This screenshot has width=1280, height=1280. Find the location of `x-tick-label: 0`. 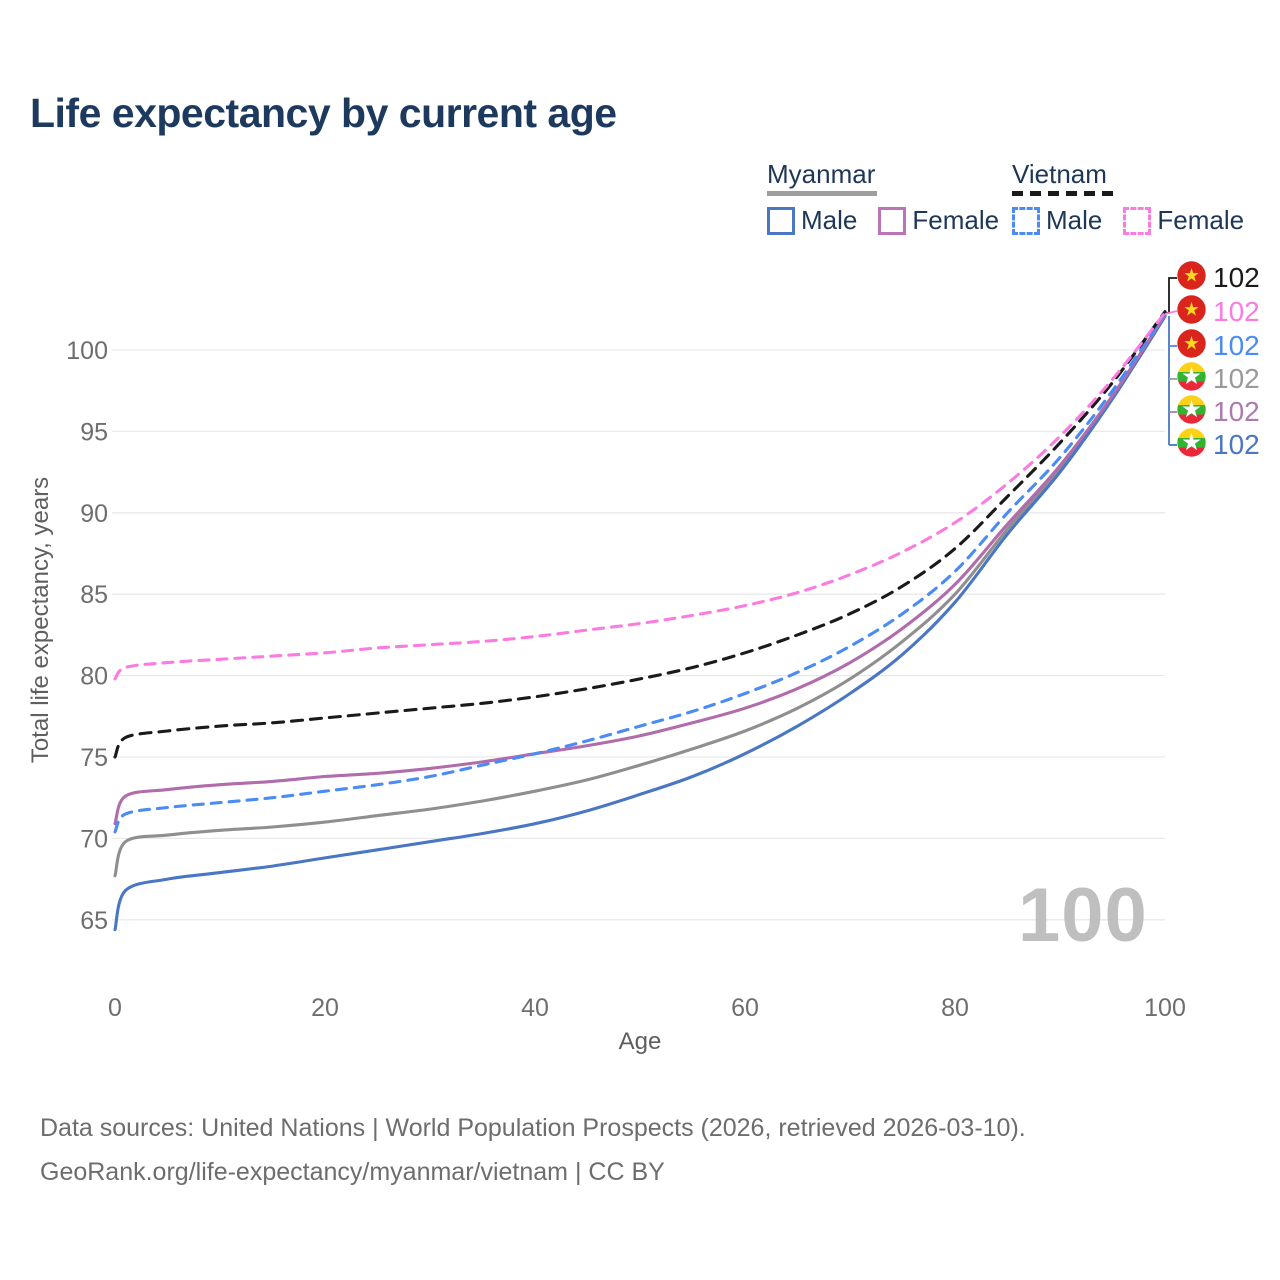

x-tick-label: 0 is located at coordinates (115, 1008).